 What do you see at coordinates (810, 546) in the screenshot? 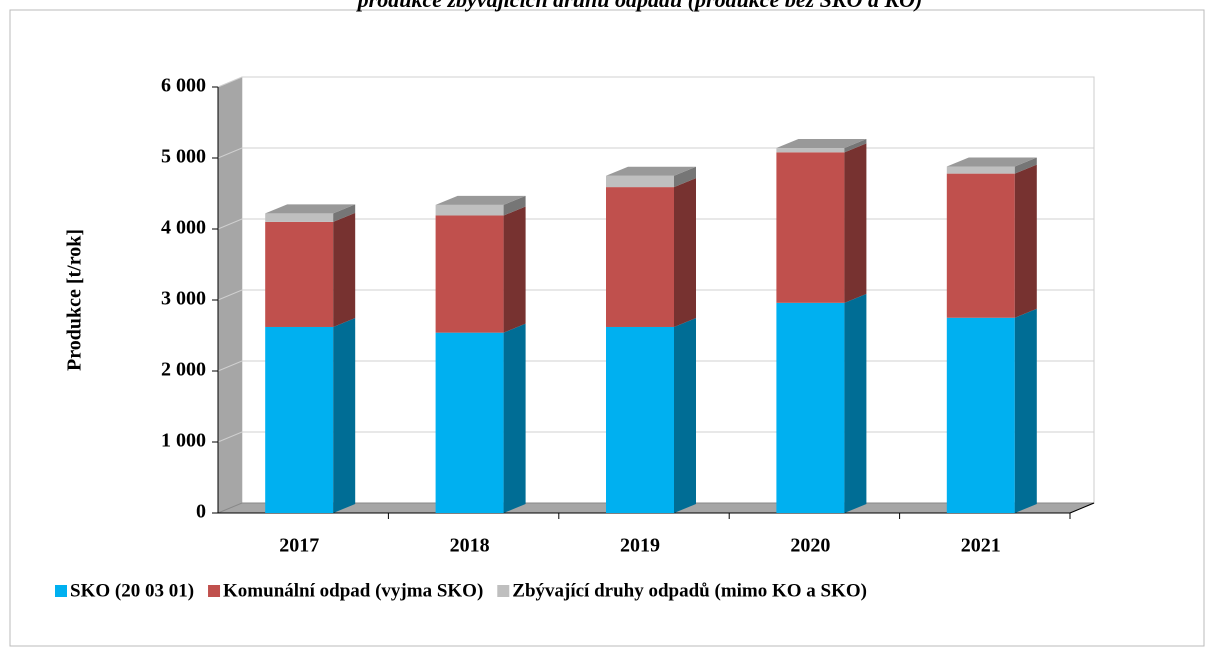
I see `x-tick-label: 2020` at bounding box center [810, 546].